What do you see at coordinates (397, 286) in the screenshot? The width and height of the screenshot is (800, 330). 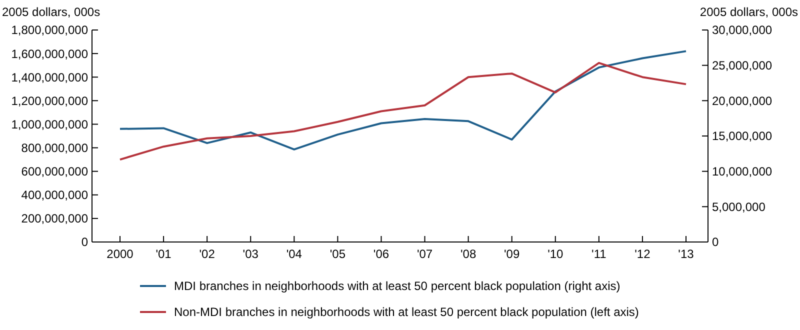 I see `legend-label: MDI branches in neighborhoods with at least 50 percent black population (right axis)` at bounding box center [397, 286].